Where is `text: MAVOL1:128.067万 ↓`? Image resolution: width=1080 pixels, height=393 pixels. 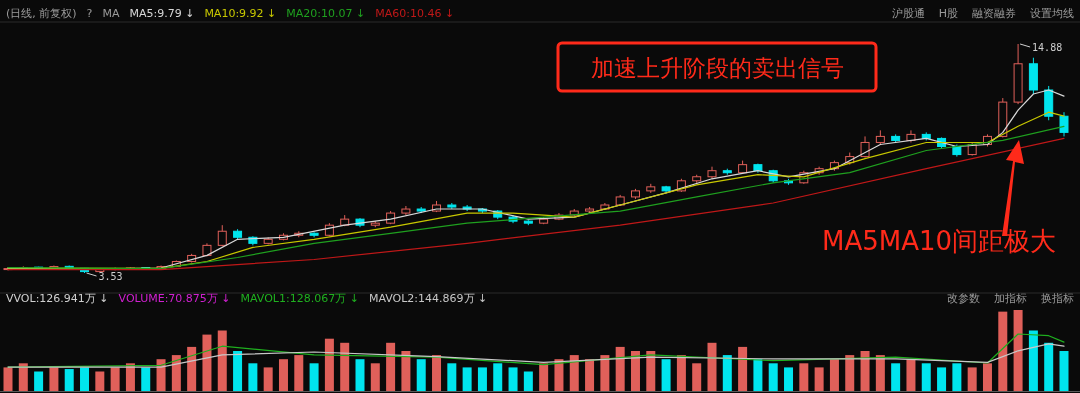 text: MAVOL1:128.067万 ↓ is located at coordinates (299, 298).